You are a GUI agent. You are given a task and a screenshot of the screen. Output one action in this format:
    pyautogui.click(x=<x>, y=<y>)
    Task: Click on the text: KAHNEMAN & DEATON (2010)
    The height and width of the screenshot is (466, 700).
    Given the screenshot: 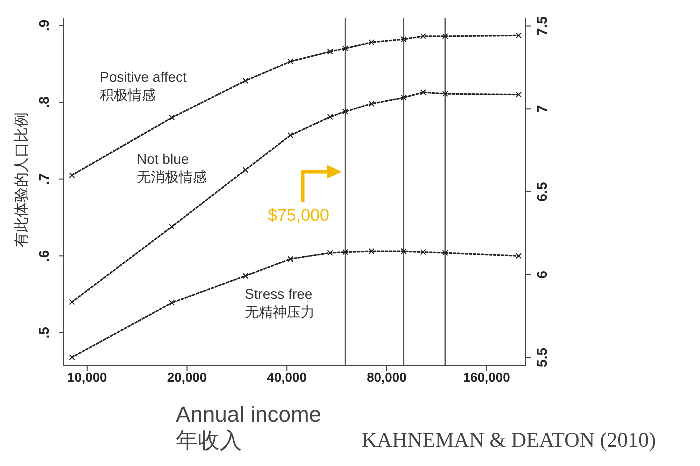 What is the action you would take?
    pyautogui.click(x=509, y=440)
    